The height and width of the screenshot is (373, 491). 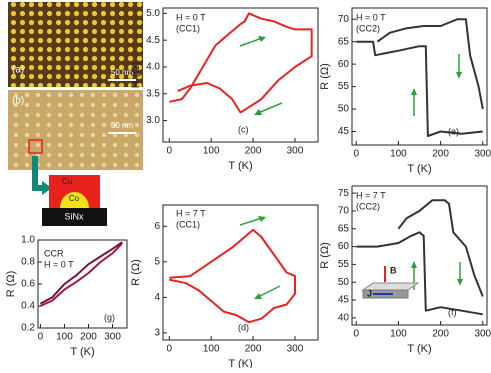 What do you see at coordinates (74, 200) in the screenshot?
I see `co-particle` at bounding box center [74, 200].